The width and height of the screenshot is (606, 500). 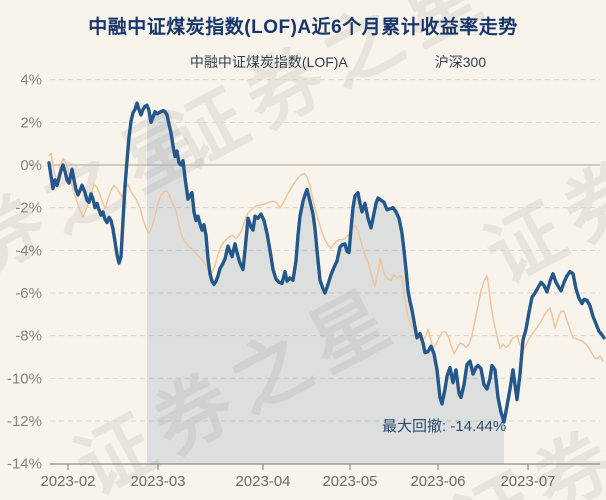 What do you see at coordinates (31, 122) in the screenshot?
I see `svg-text: 2%` at bounding box center [31, 122].